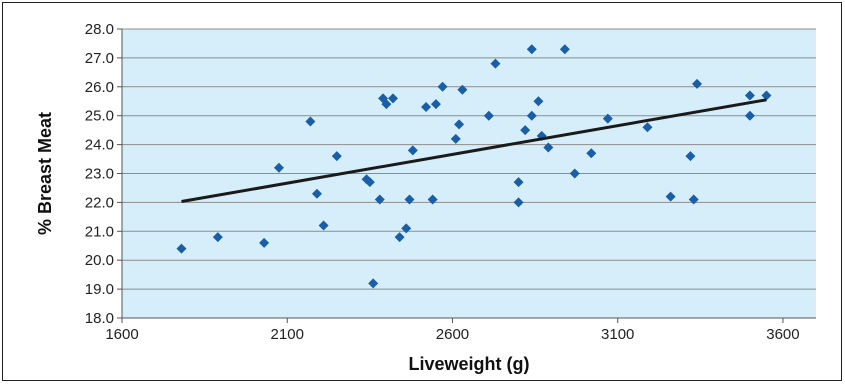 This screenshot has width=845, height=384. Describe the element at coordinates (617, 334) in the screenshot. I see `x-tick-label: 3100` at that location.